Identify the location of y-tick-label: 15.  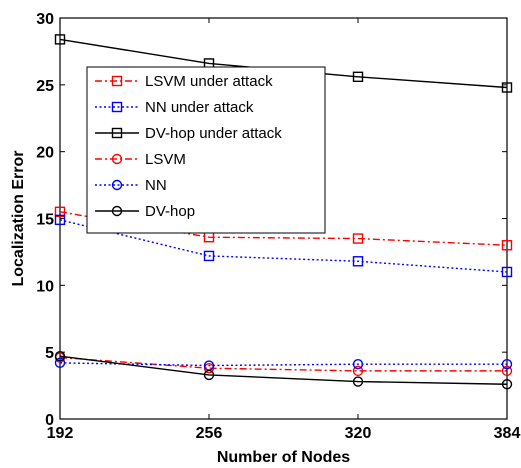
(45, 220).